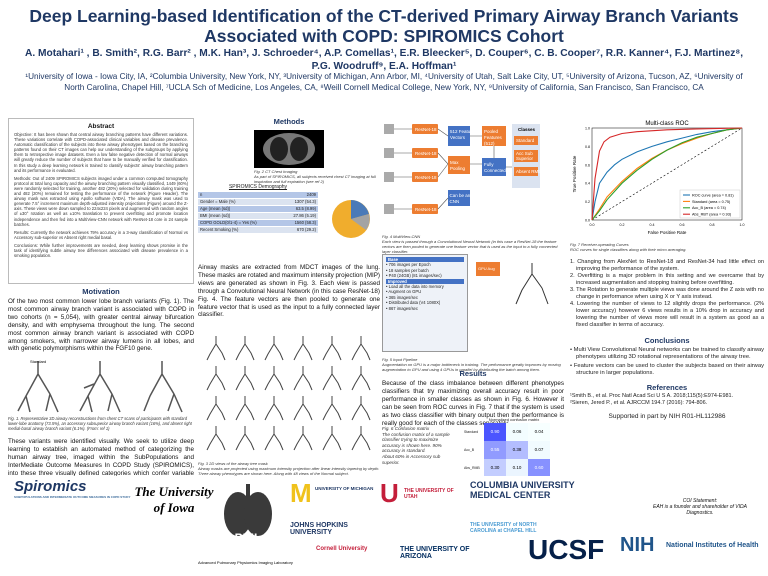 The image size is (768, 576). What do you see at coordinates (100, 386) in the screenshot?
I see `fig1-airway-trees: Standard` at bounding box center [100, 386].